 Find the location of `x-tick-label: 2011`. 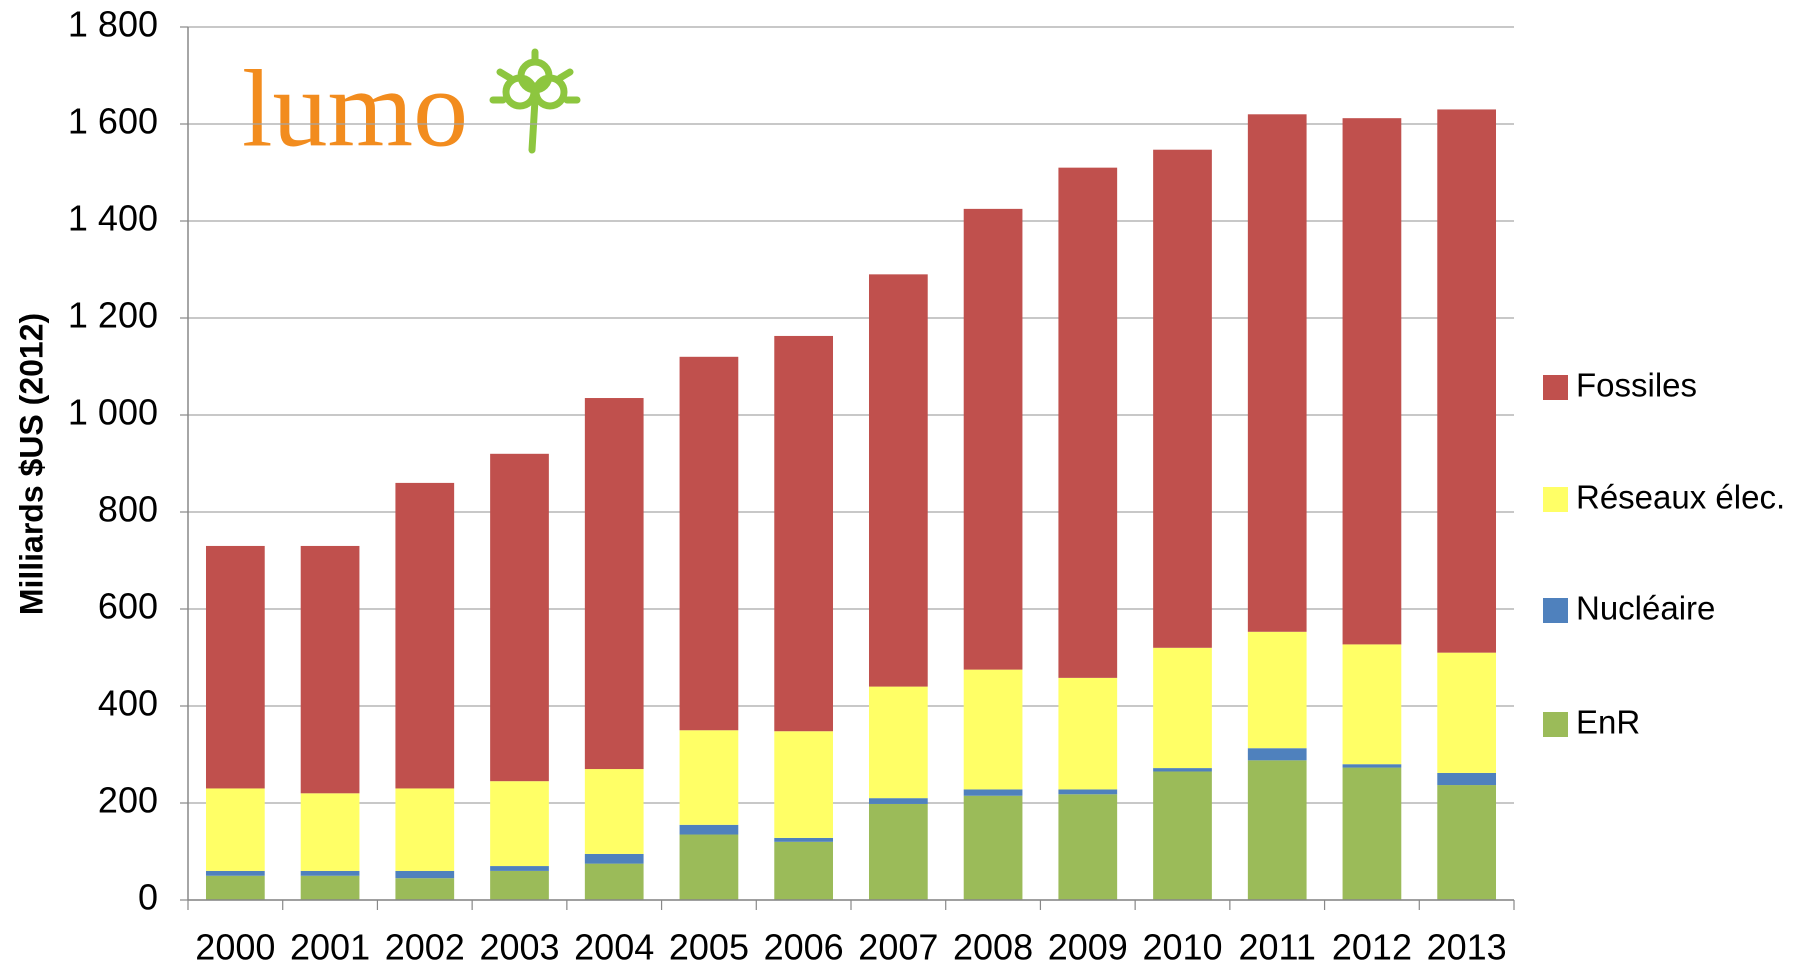

x-tick-label: 2011 is located at coordinates (1277, 945).